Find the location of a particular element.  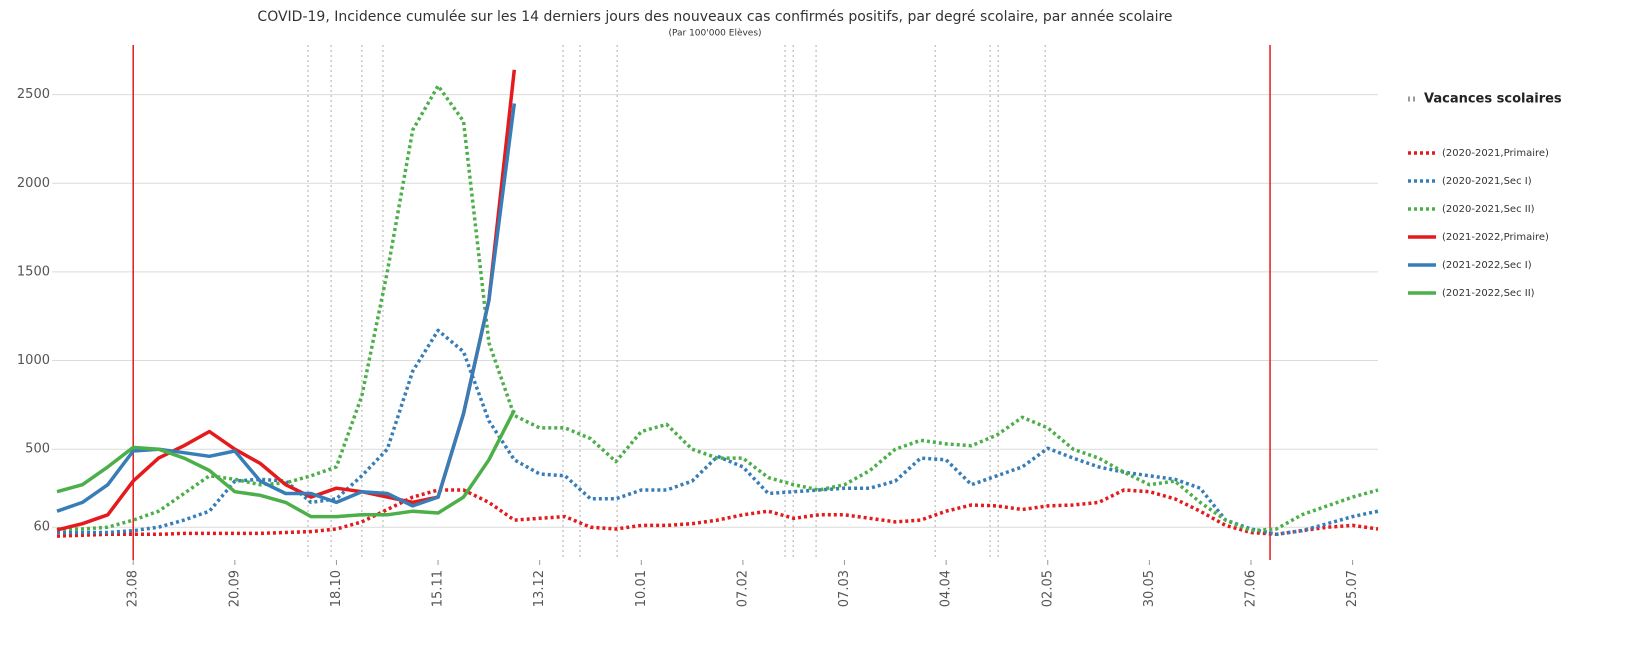

legend-label: (2021-2022,Sec I) is located at coordinates (1487, 265).